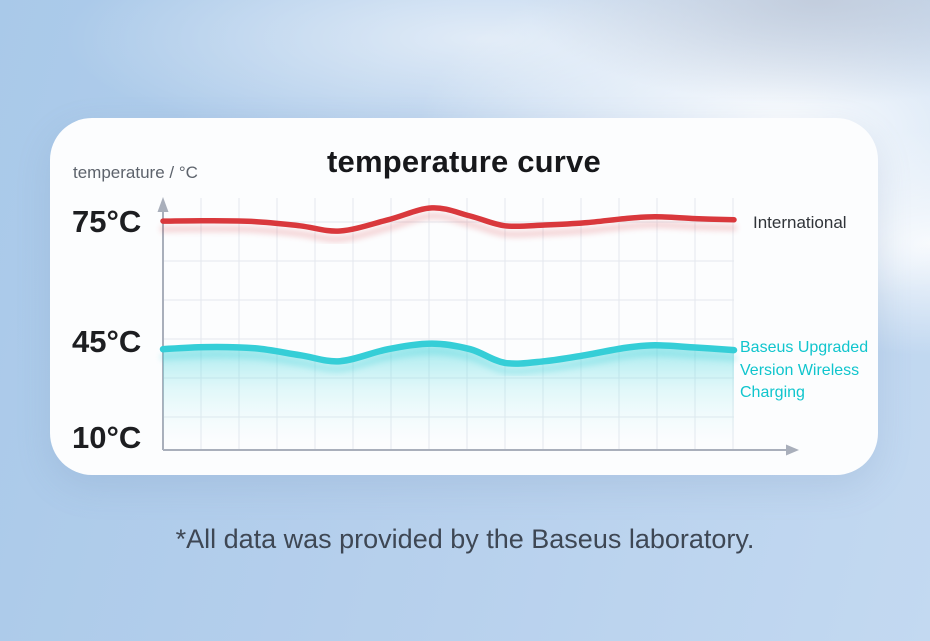 This screenshot has height=641, width=930. What do you see at coordinates (448, 361) in the screenshot?
I see `series-baseus-glow` at bounding box center [448, 361].